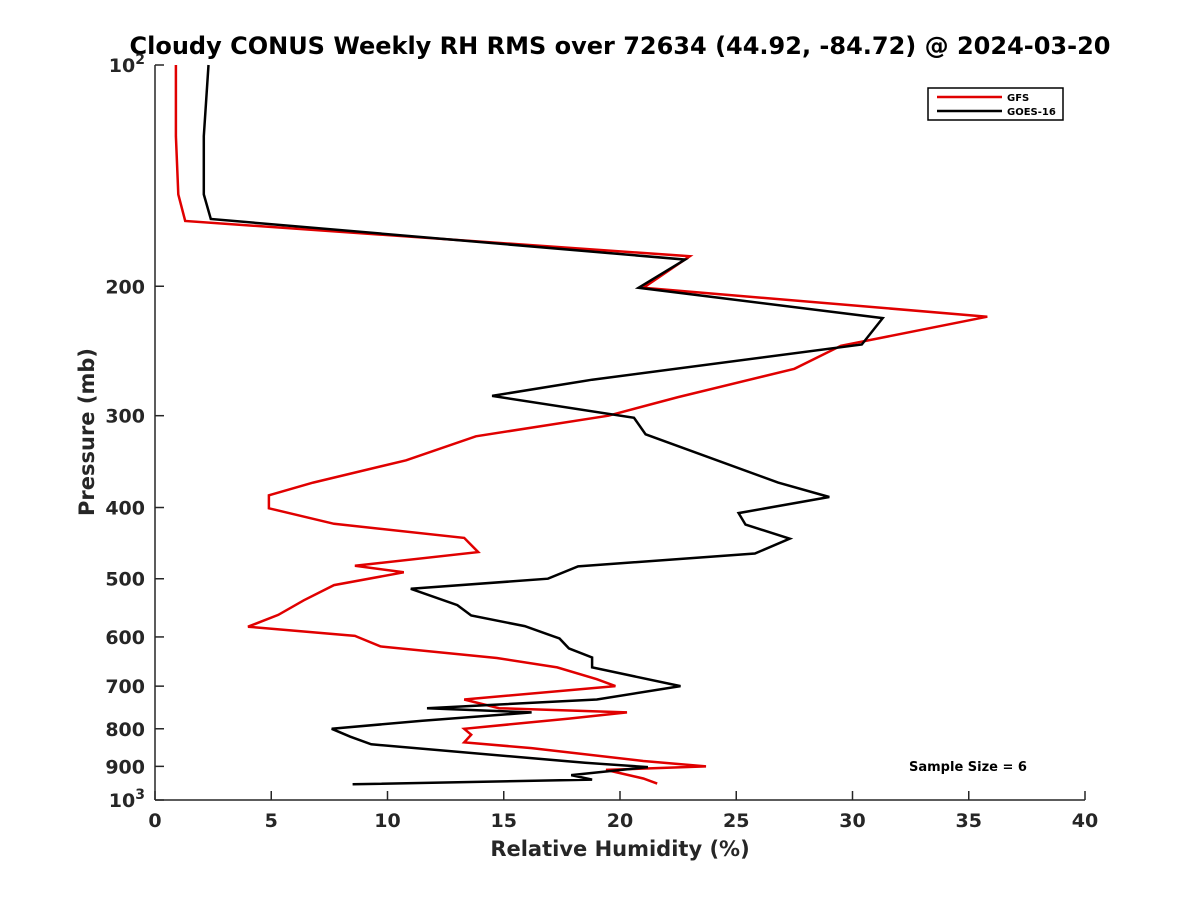  What do you see at coordinates (125, 417) in the screenshot?
I see `y-tick-label: 300` at bounding box center [125, 417].